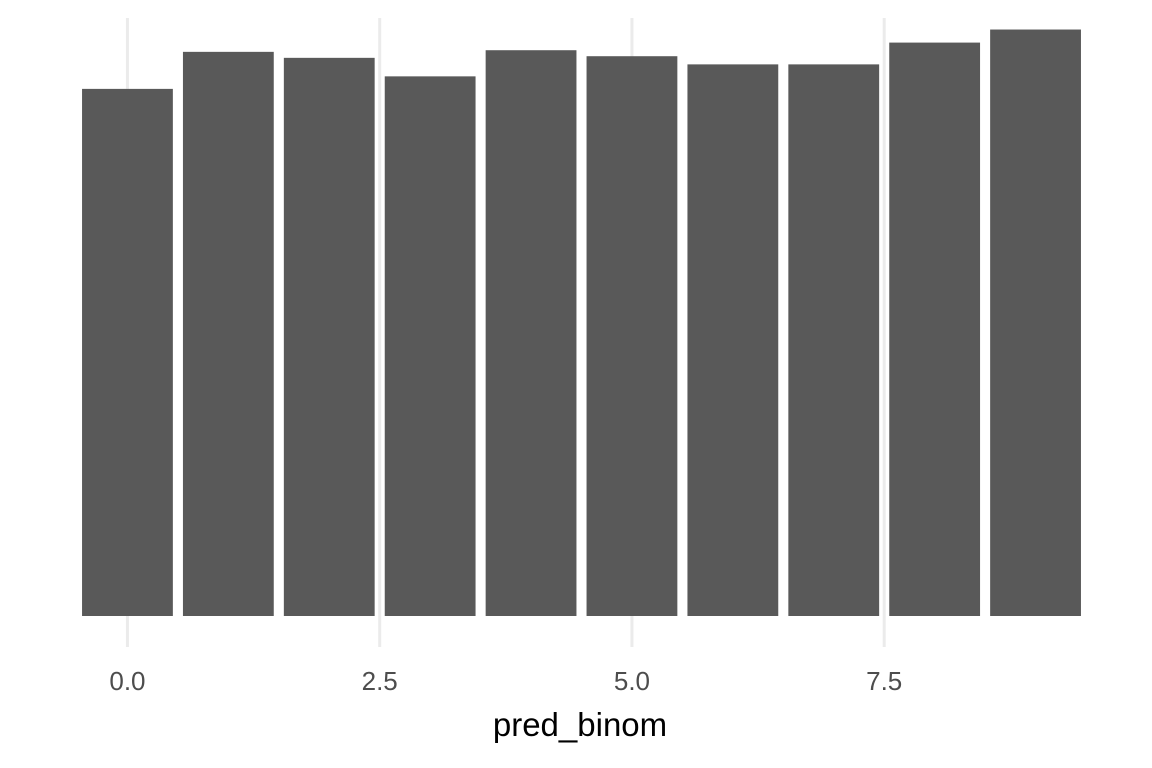 Image resolution: width=1152 pixels, height=768 pixels. Describe the element at coordinates (380, 681) in the screenshot. I see `x-tick-label-1: 2.5` at that location.